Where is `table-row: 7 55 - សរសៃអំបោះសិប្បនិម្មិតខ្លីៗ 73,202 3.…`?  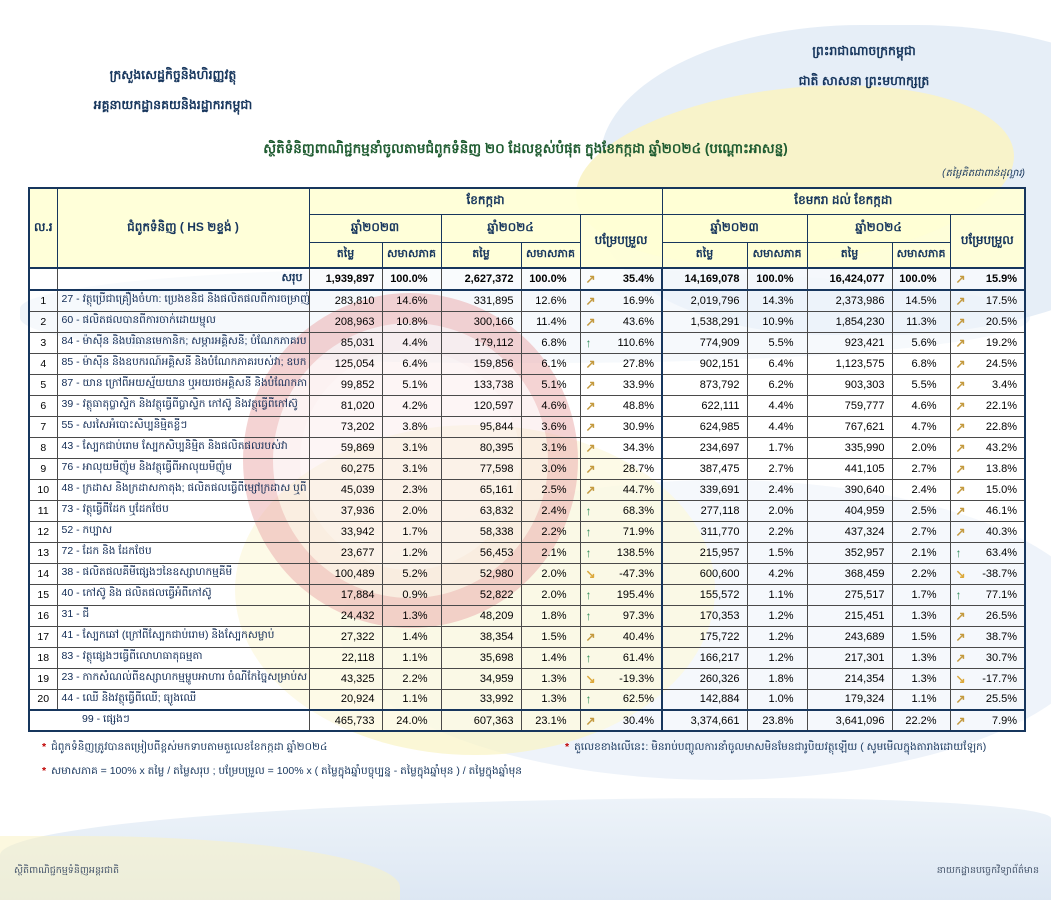
table-row: 7 55 - សរសៃអំបោះសិប្បនិម្មិតខ្លីៗ 73,202 3.… is located at coordinates (527, 426).